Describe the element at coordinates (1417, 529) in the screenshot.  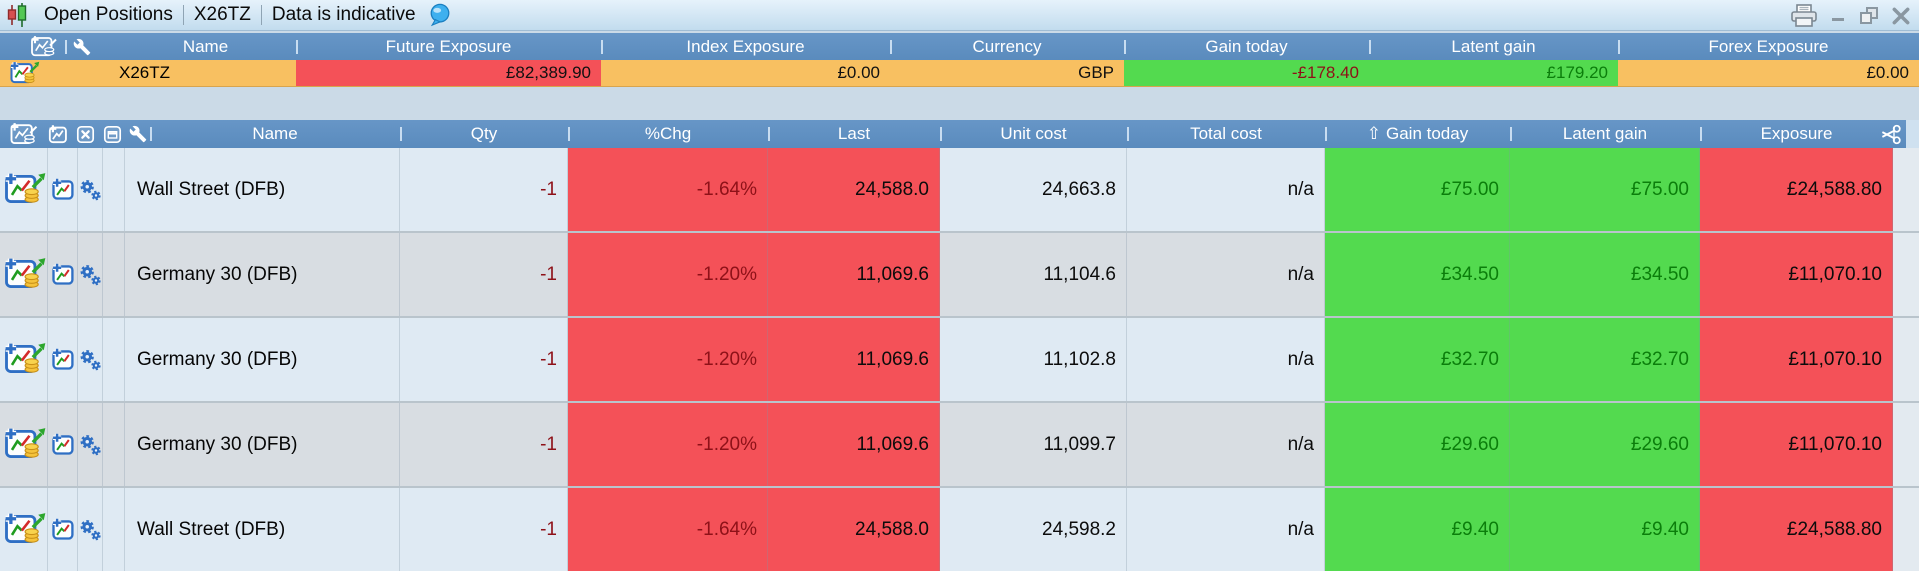
I see `gain-today-value: £9.40` at that location.